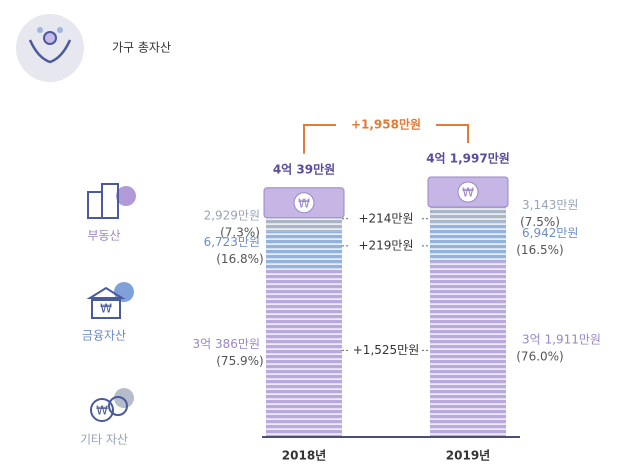 The image size is (640, 476). Describe the element at coordinates (103, 236) in the screenshot. I see `legend-label: 부동산` at that location.